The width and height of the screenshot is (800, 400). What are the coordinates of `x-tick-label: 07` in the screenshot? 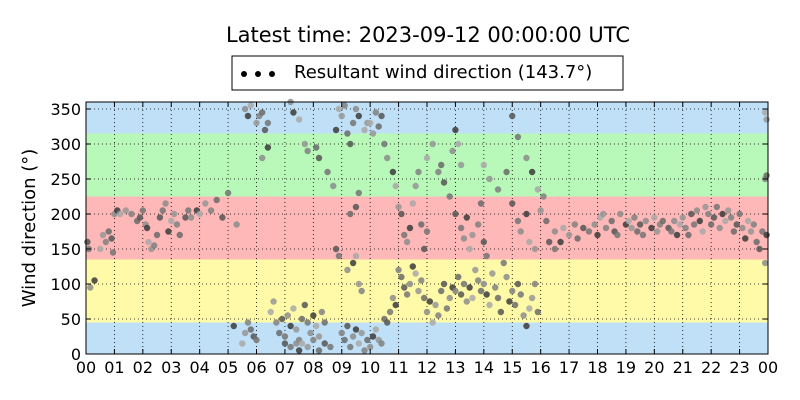 It's located at (285, 367).